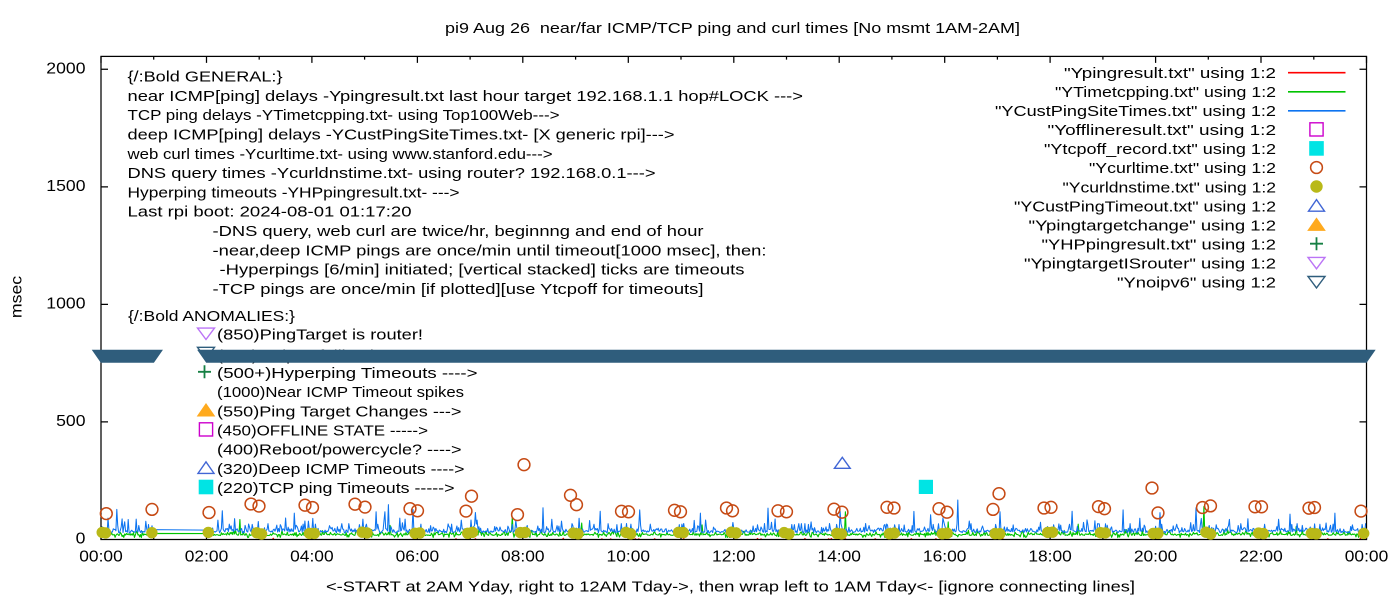  What do you see at coordinates (945, 557) in the screenshot?
I see `svg-text: 16:00` at bounding box center [945, 557].